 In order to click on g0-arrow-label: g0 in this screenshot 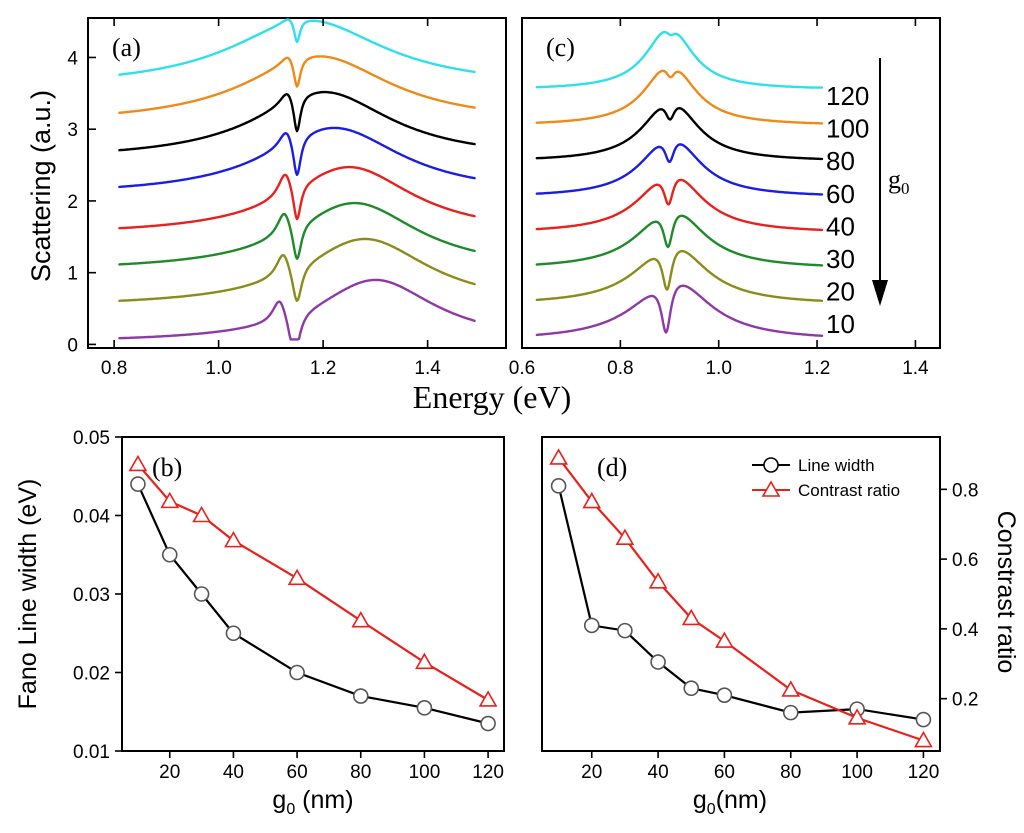, I will do `click(899, 181)`.